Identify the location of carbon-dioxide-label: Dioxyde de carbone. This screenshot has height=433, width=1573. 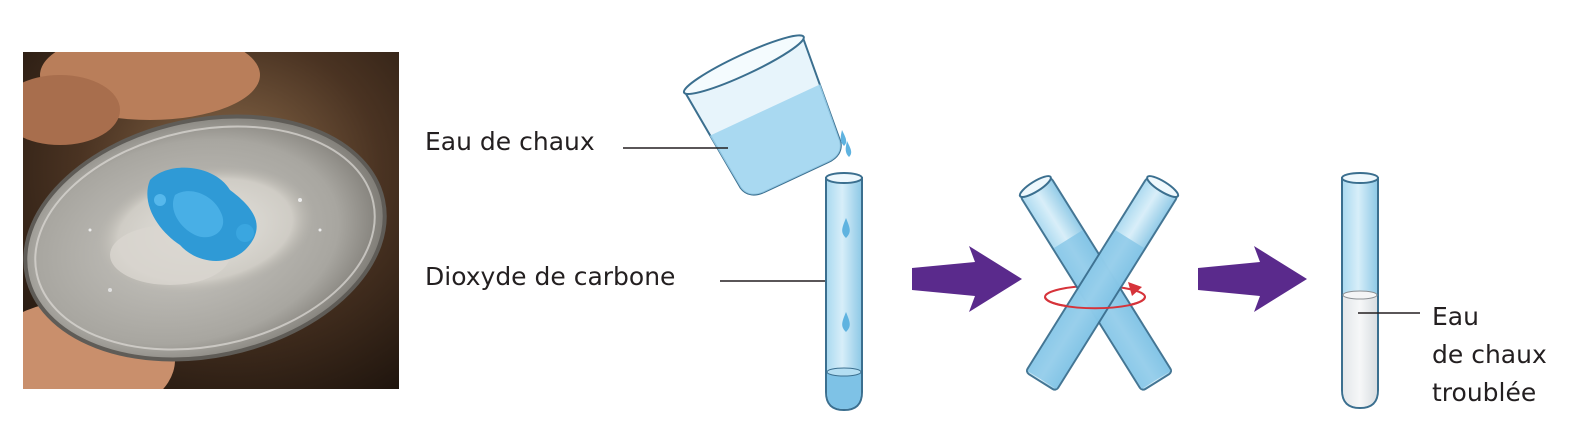
(550, 276).